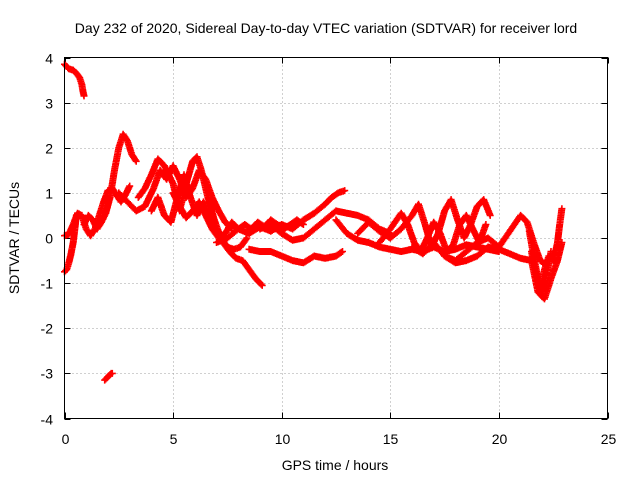 The image size is (640, 480). I want to click on y-tick-label: 4, so click(49, 59).